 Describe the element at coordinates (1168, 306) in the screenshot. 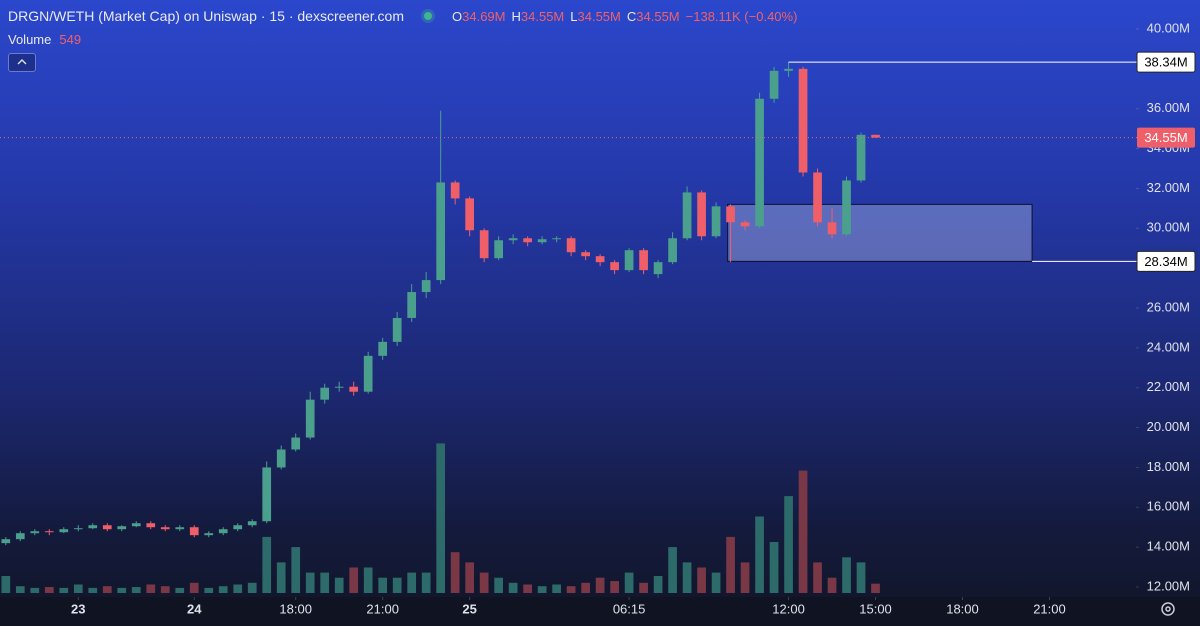

I see `y-tick-label: 26.00M` at that location.